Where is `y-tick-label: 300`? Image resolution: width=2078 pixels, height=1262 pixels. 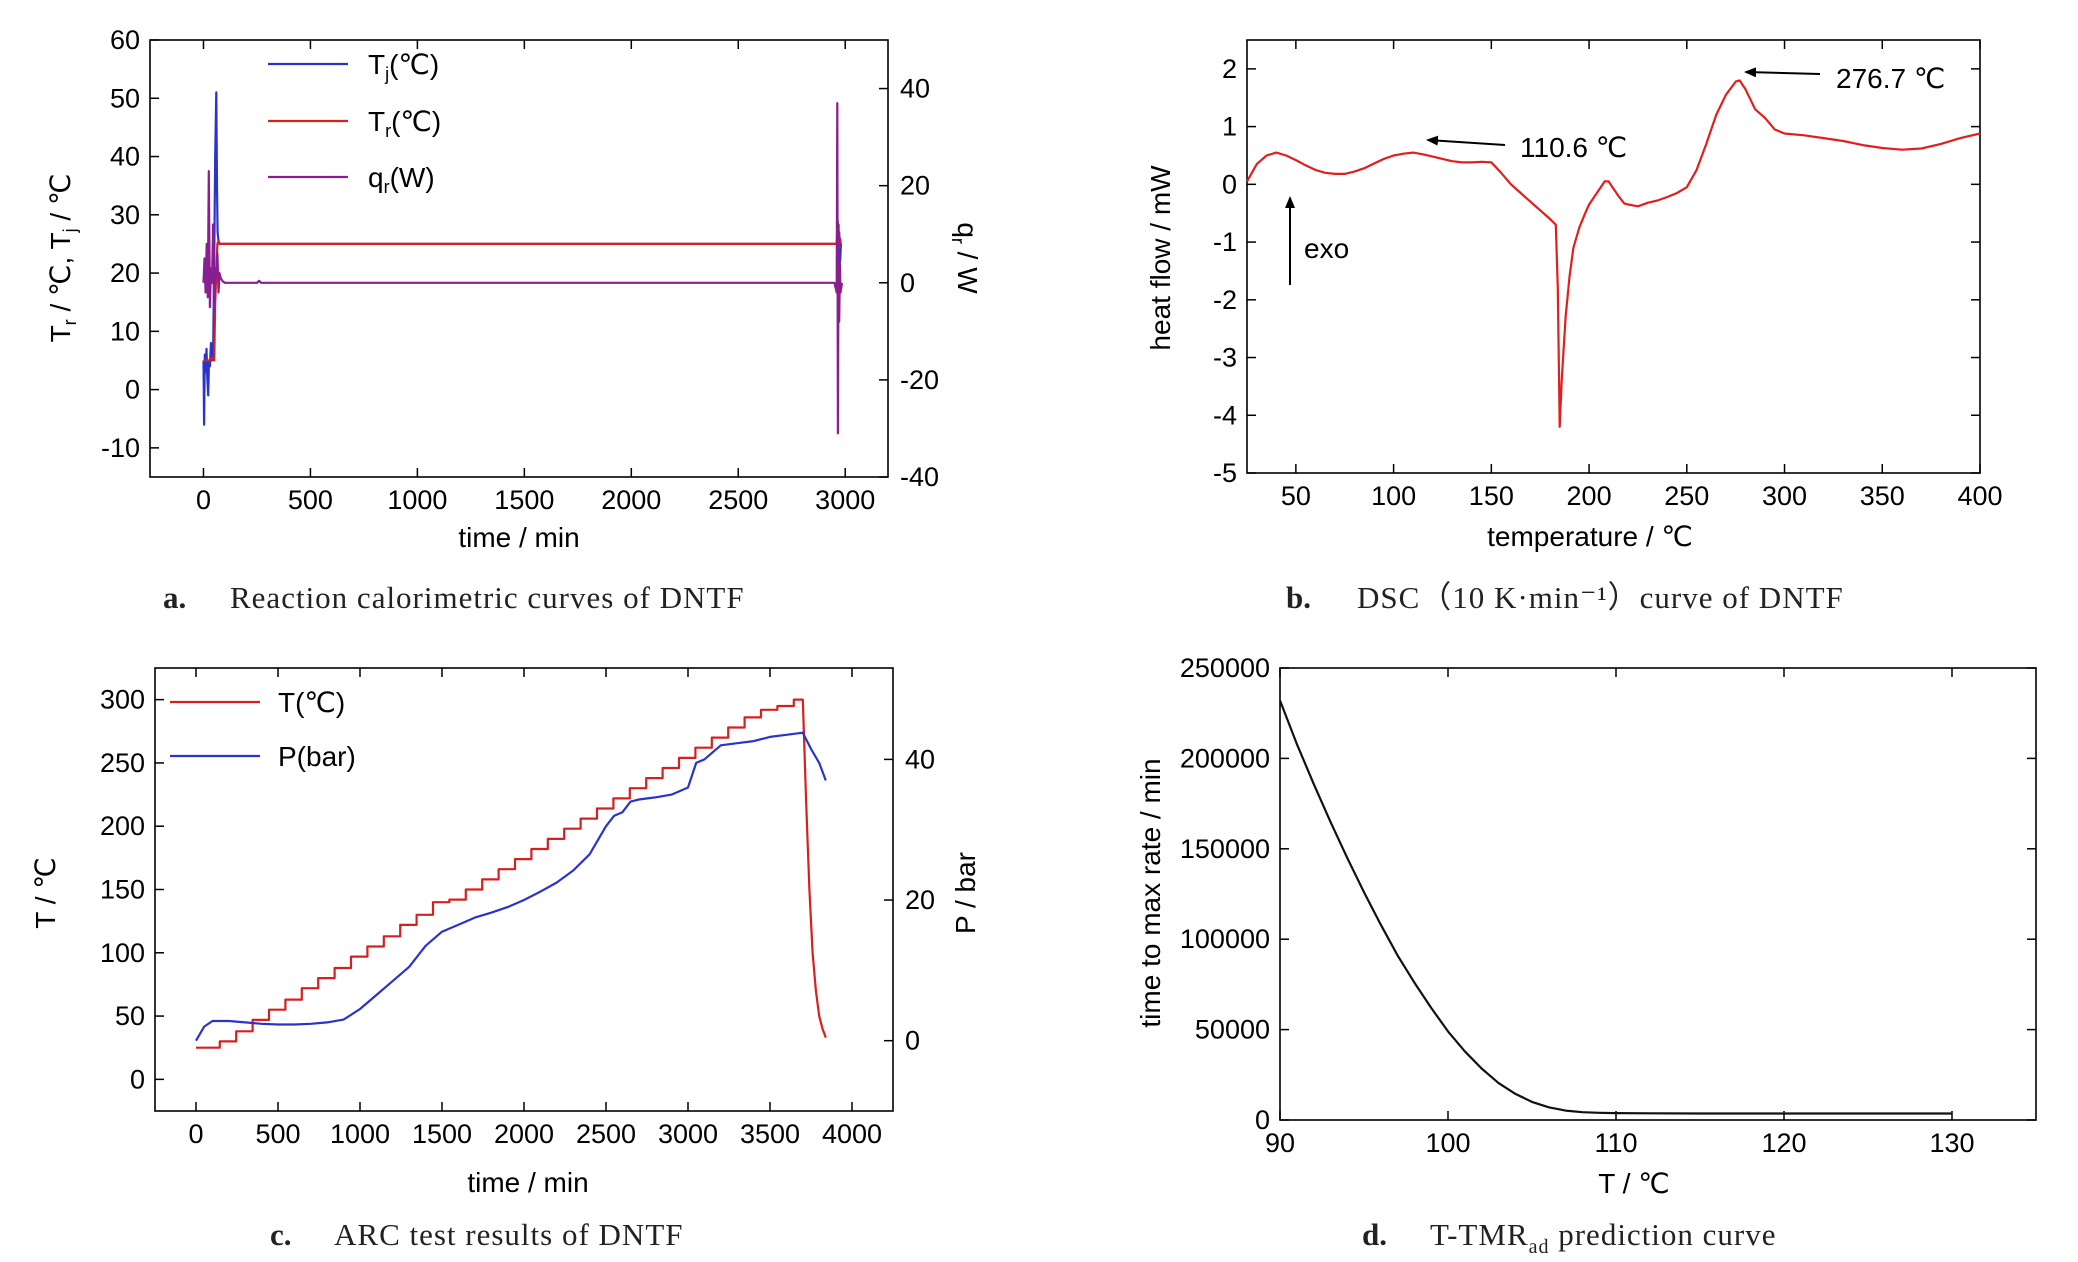
y-tick-label: 300 is located at coordinates (122, 700).